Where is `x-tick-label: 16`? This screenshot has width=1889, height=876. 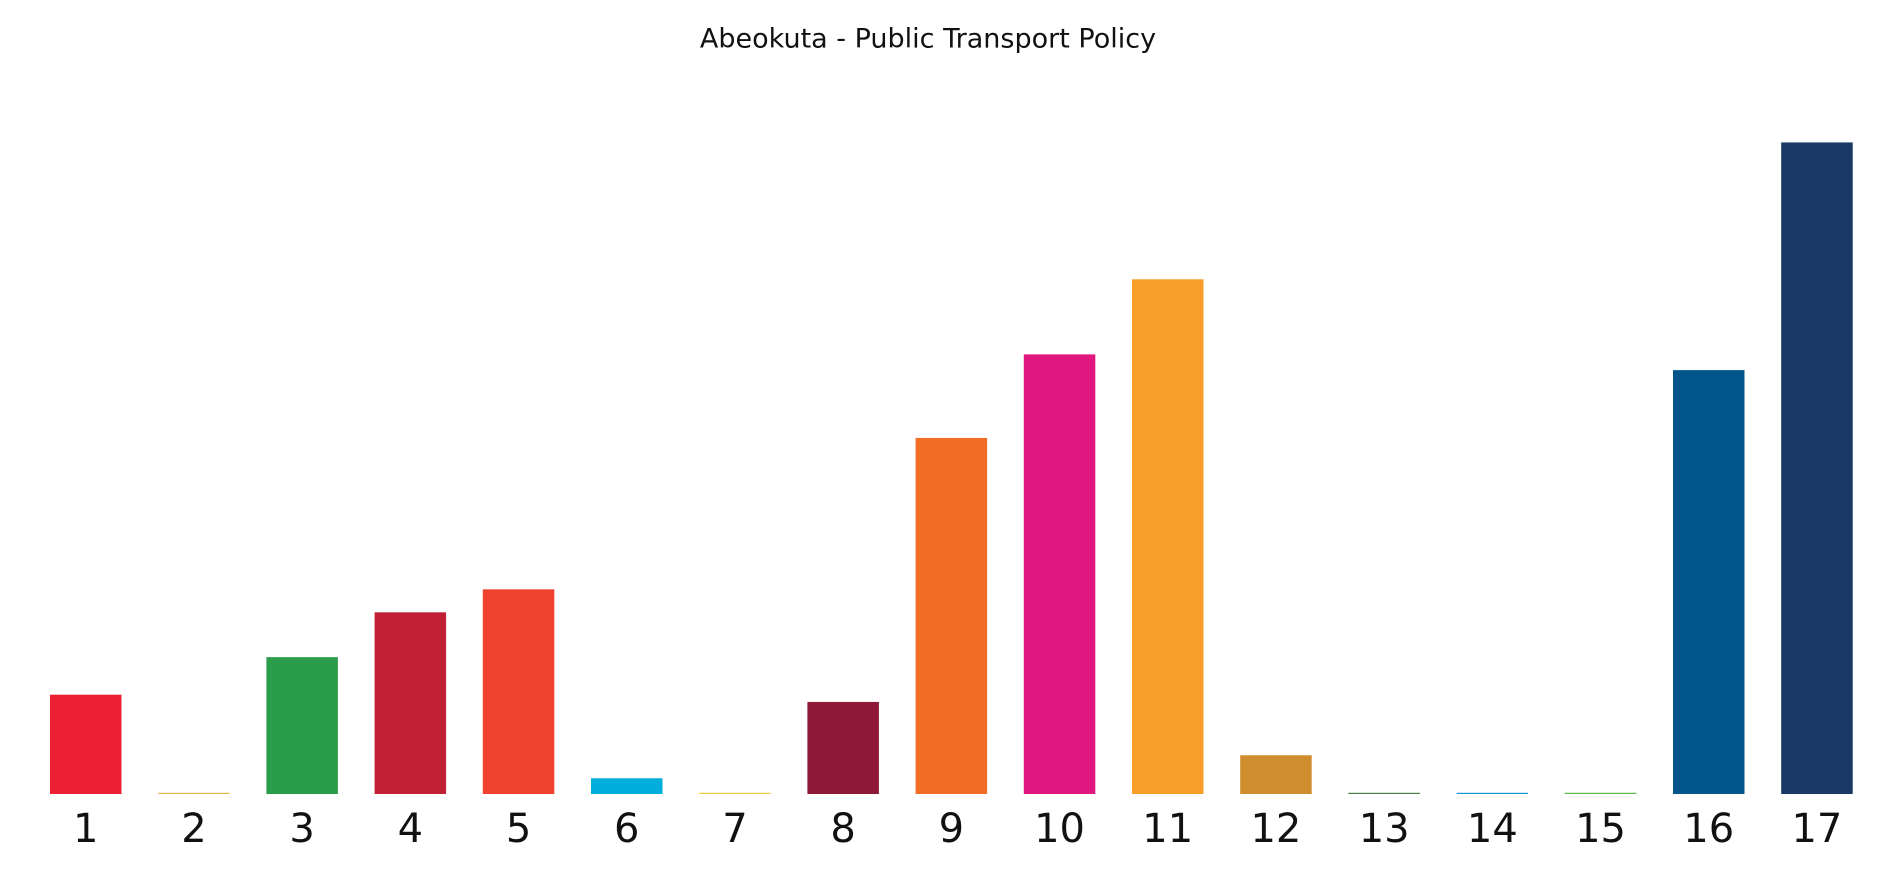
x-tick-label: 16 is located at coordinates (1708, 829).